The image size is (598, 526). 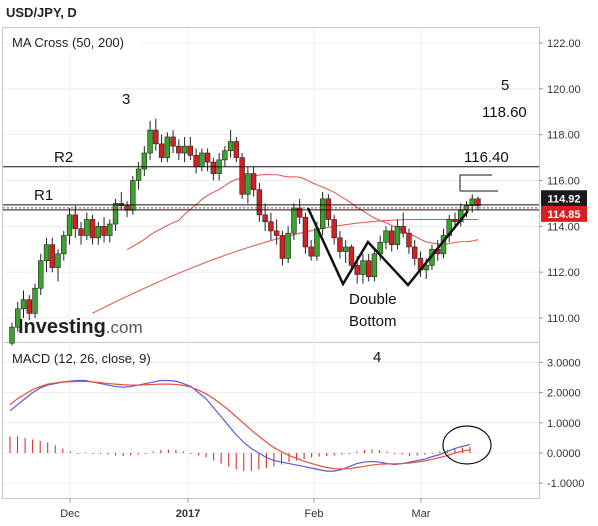 What do you see at coordinates (245, 509) in the screenshot?
I see `time-axis: Dec 2017 Feb Mar` at bounding box center [245, 509].